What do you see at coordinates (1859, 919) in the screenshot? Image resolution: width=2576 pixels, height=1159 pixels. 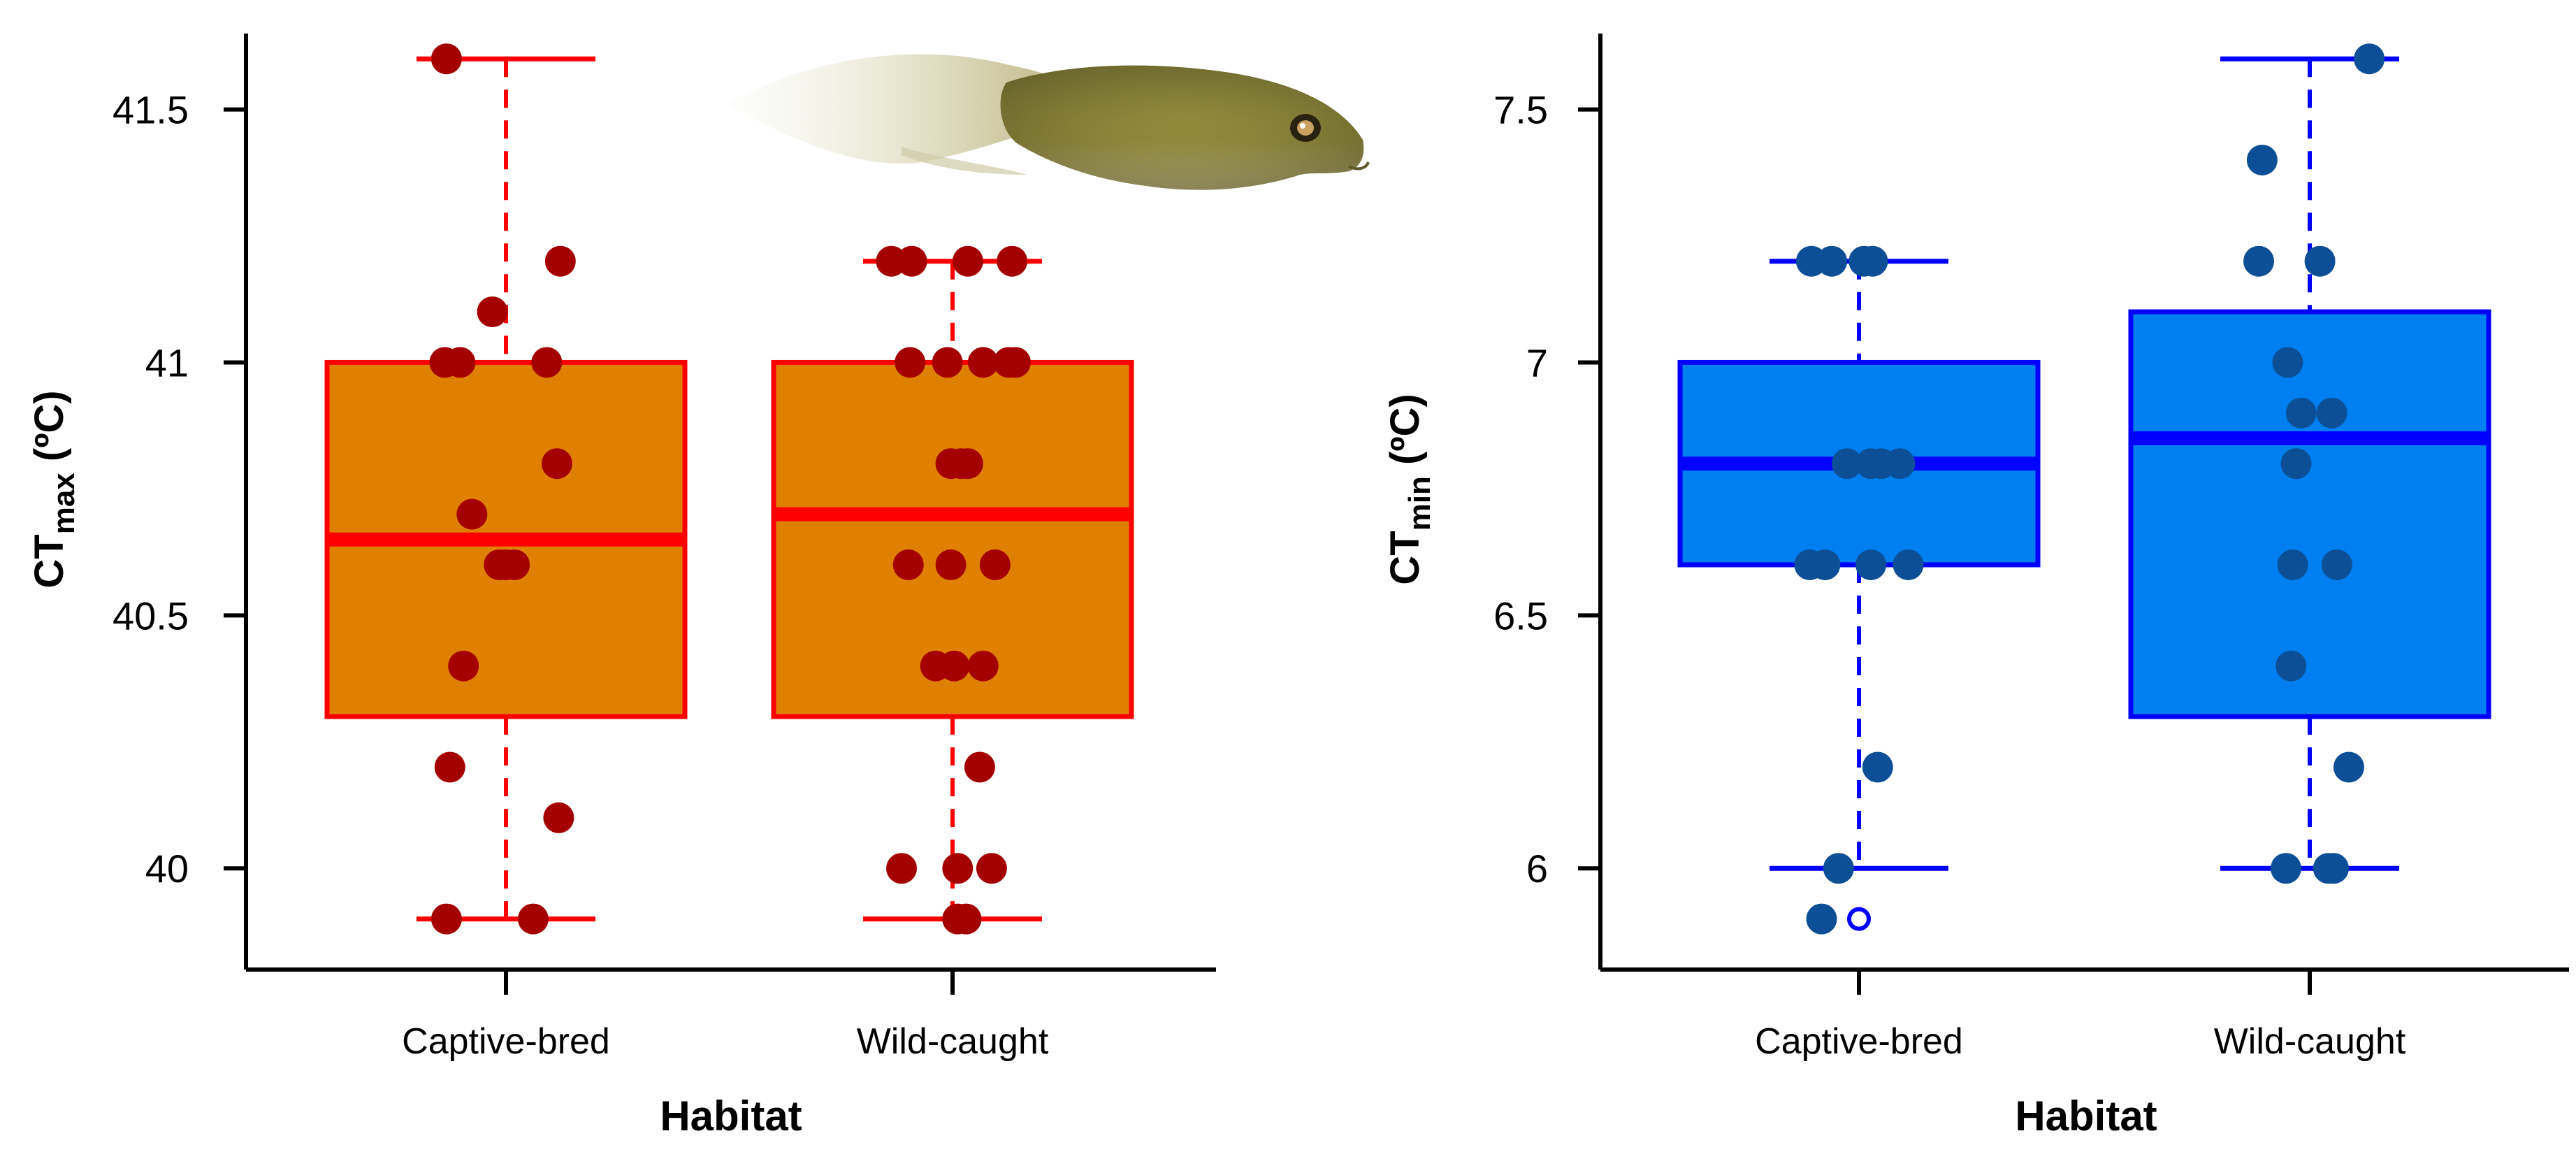 I see `outlier-point` at bounding box center [1859, 919].